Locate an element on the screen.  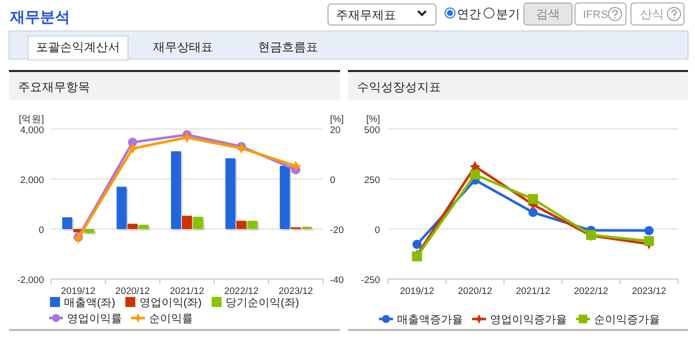
y-tick-label: -2,000 is located at coordinates (30, 280).